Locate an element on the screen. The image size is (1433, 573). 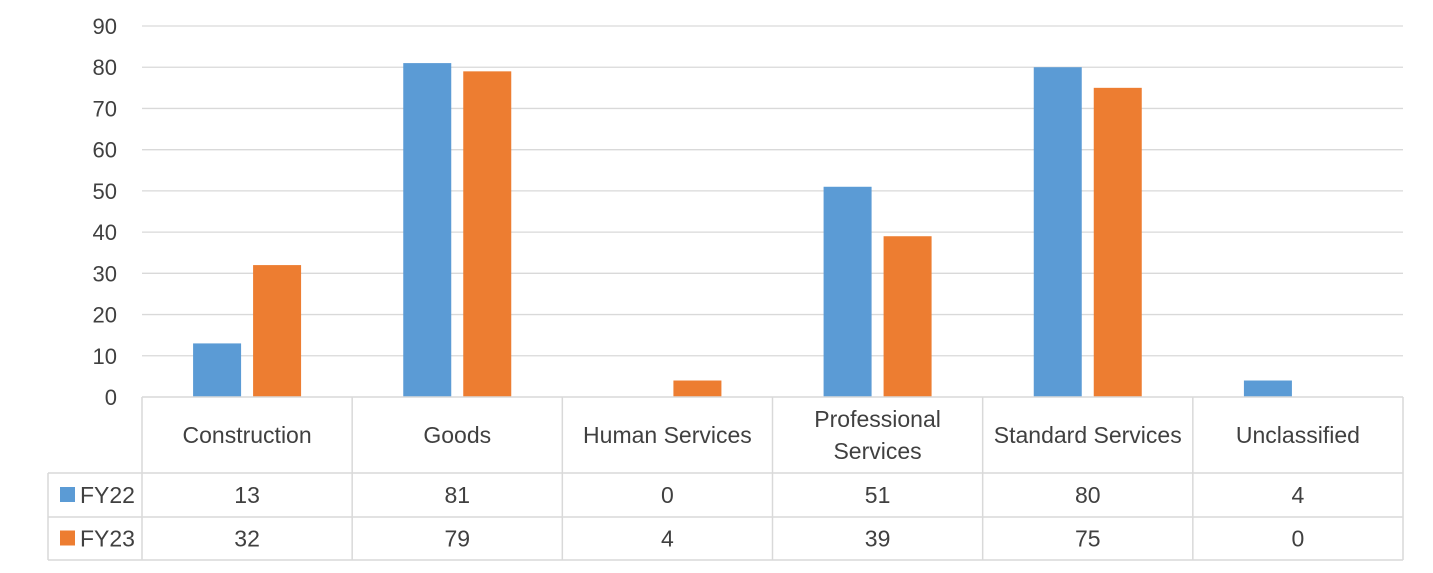
data-table-value: 51 is located at coordinates (878, 495).